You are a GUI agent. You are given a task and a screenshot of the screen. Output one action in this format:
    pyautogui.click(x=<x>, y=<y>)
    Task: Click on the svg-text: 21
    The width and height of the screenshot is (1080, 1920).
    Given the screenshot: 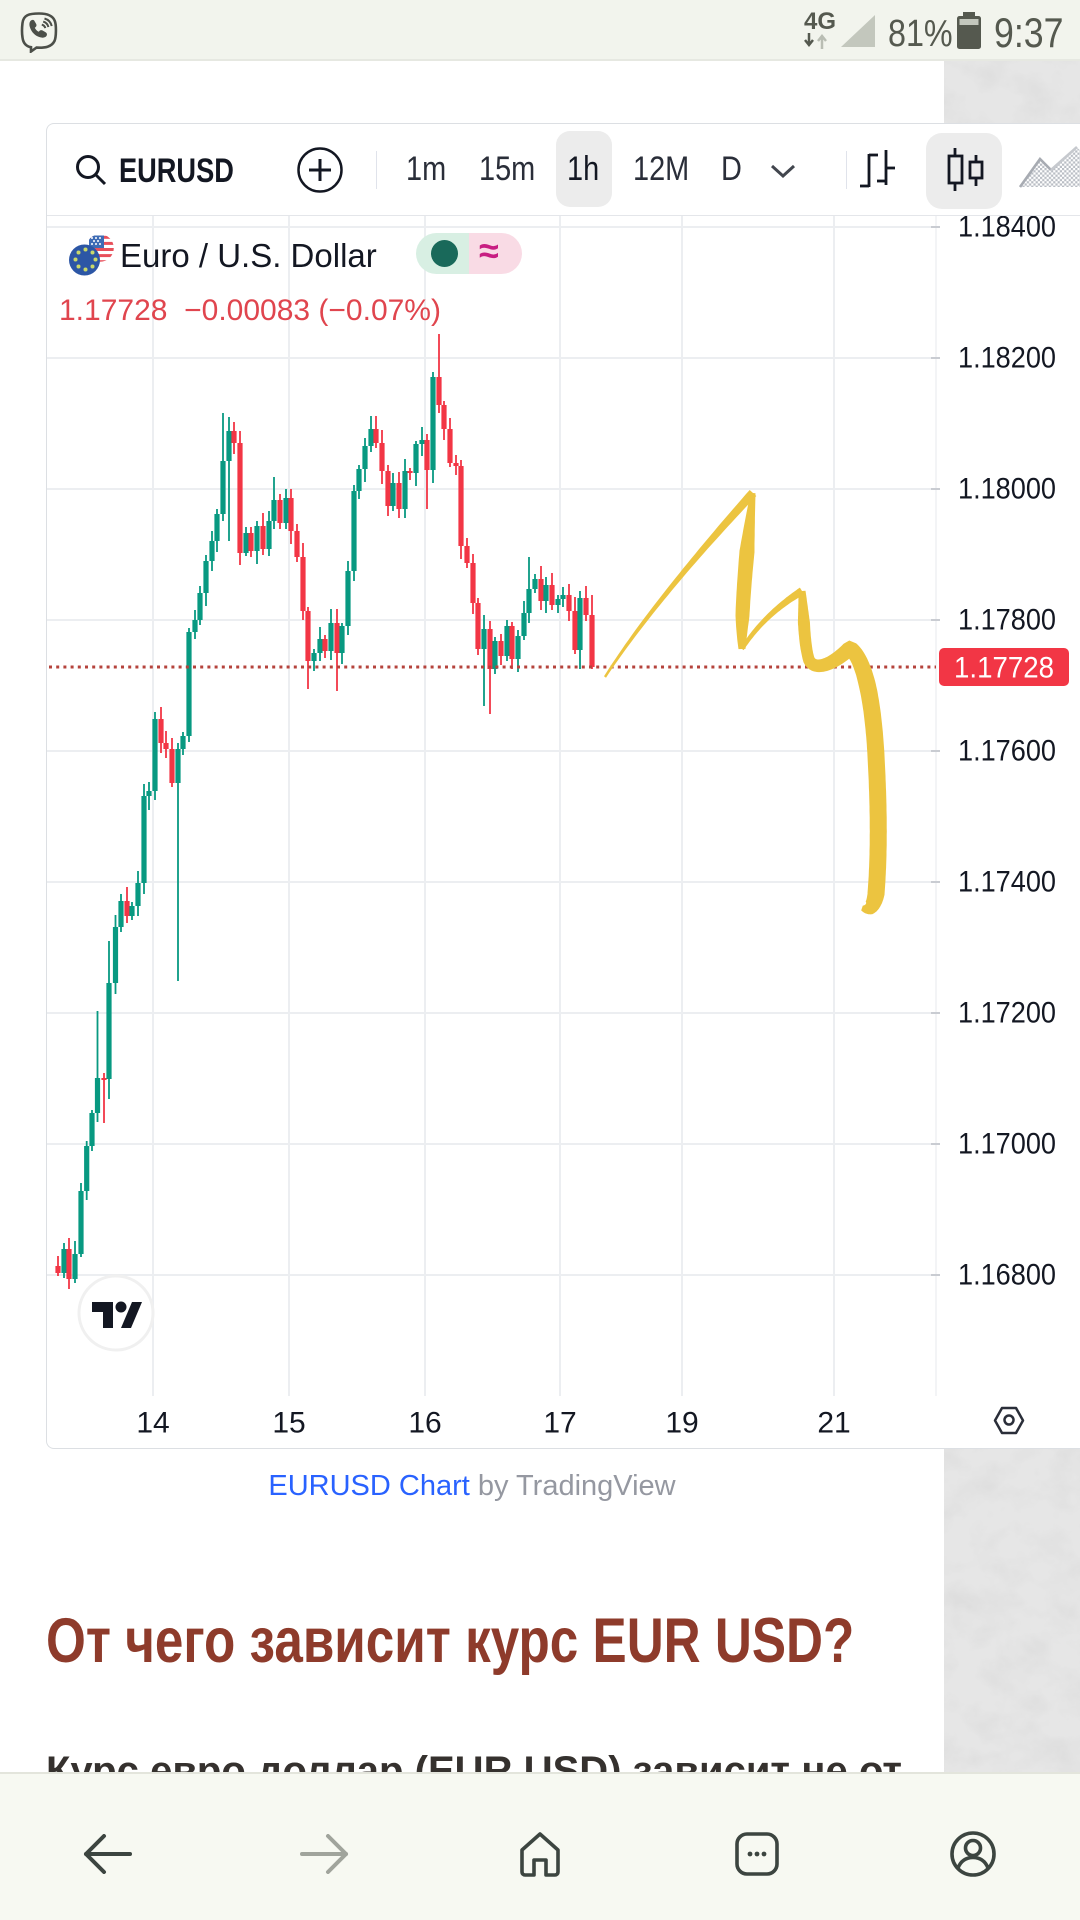 What is the action you would take?
    pyautogui.click(x=833, y=1423)
    